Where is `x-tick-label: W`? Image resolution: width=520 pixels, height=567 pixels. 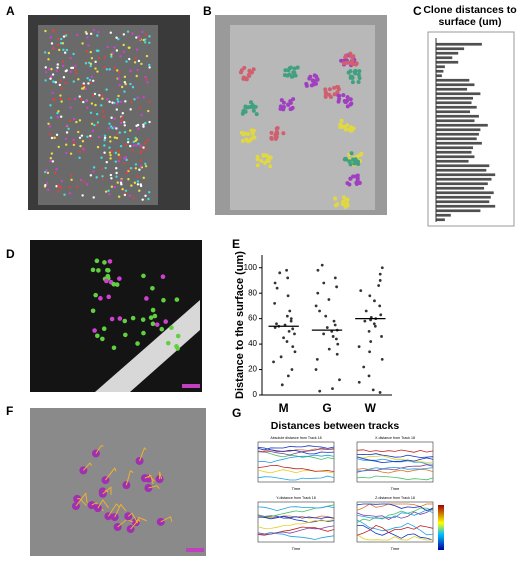
x-tick-label: W is located at coordinates (371, 408).